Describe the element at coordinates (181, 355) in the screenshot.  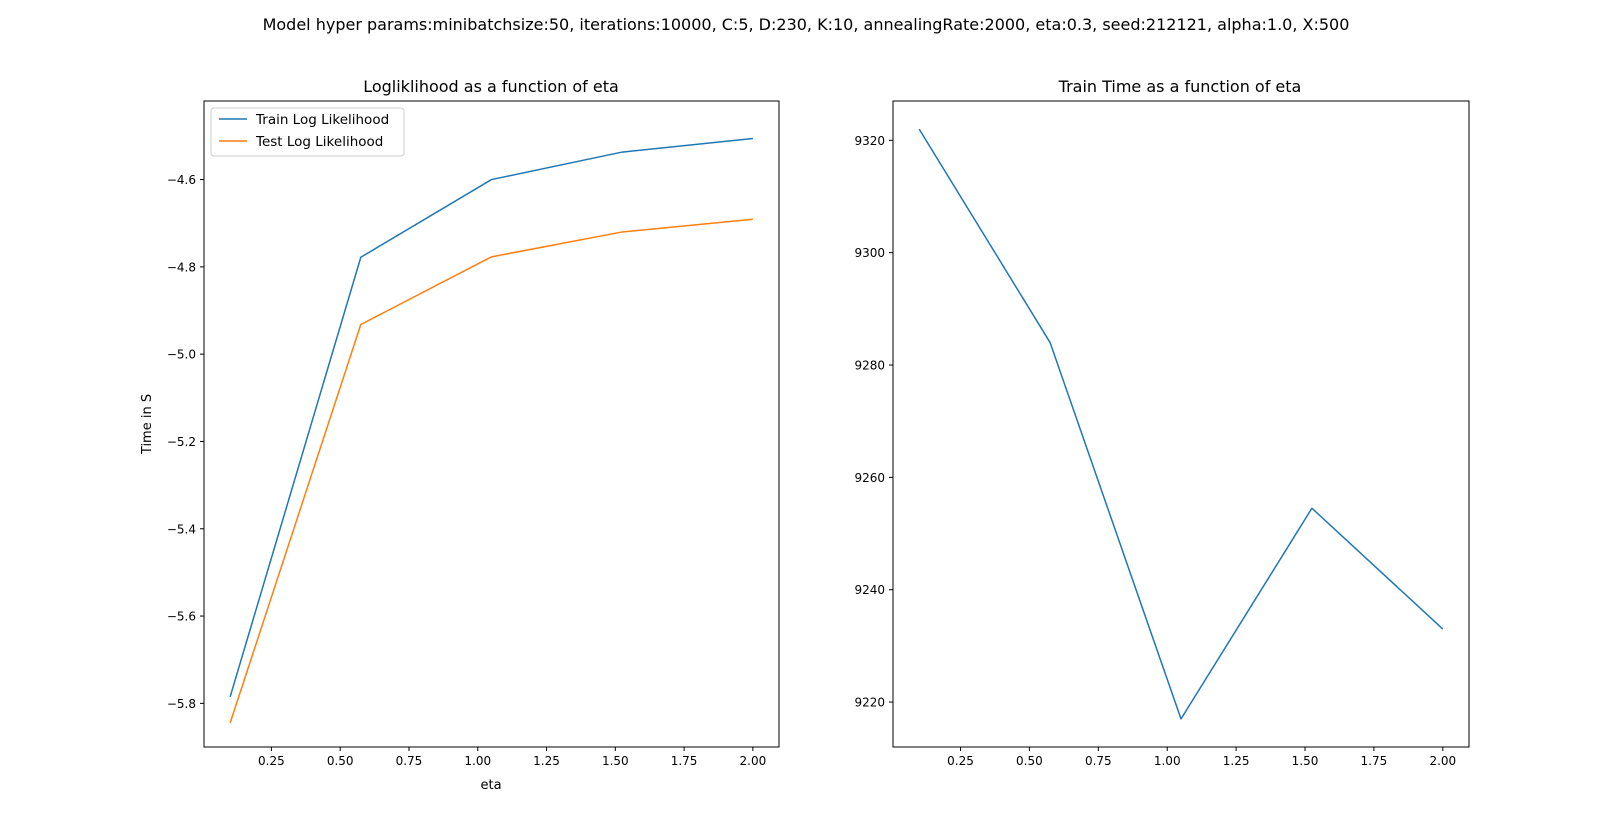
I see `loglikelihood-y-tick-label: −5.0` at that location.